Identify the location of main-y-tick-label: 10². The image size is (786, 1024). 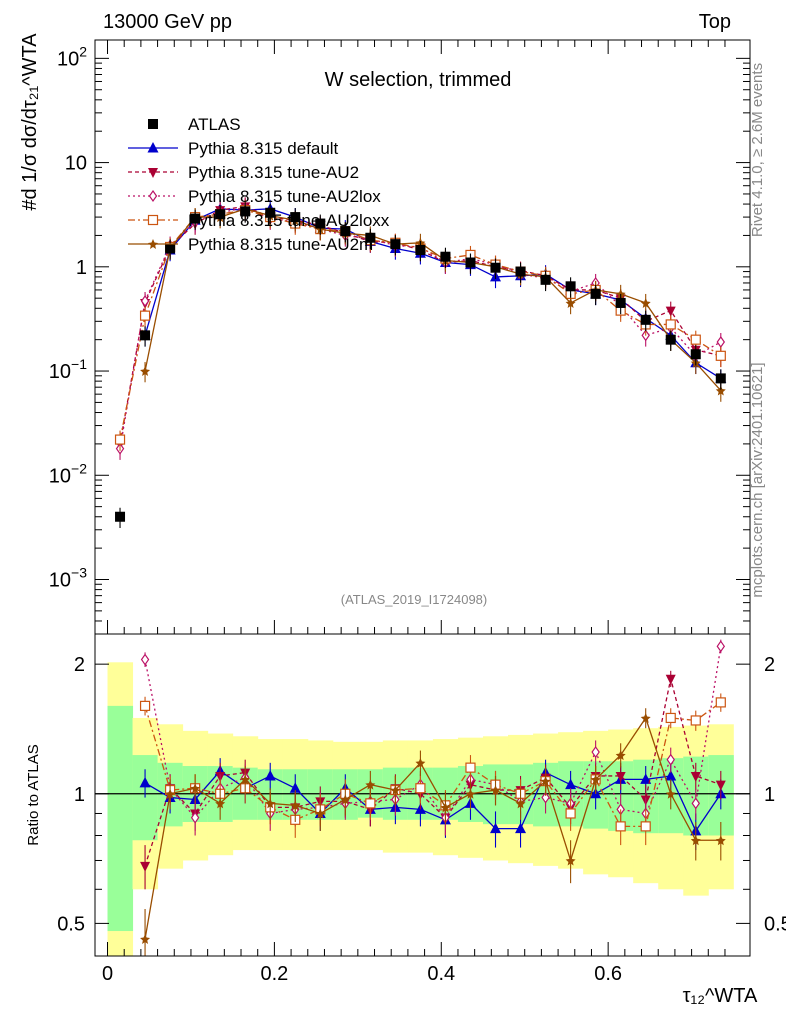
(72, 56).